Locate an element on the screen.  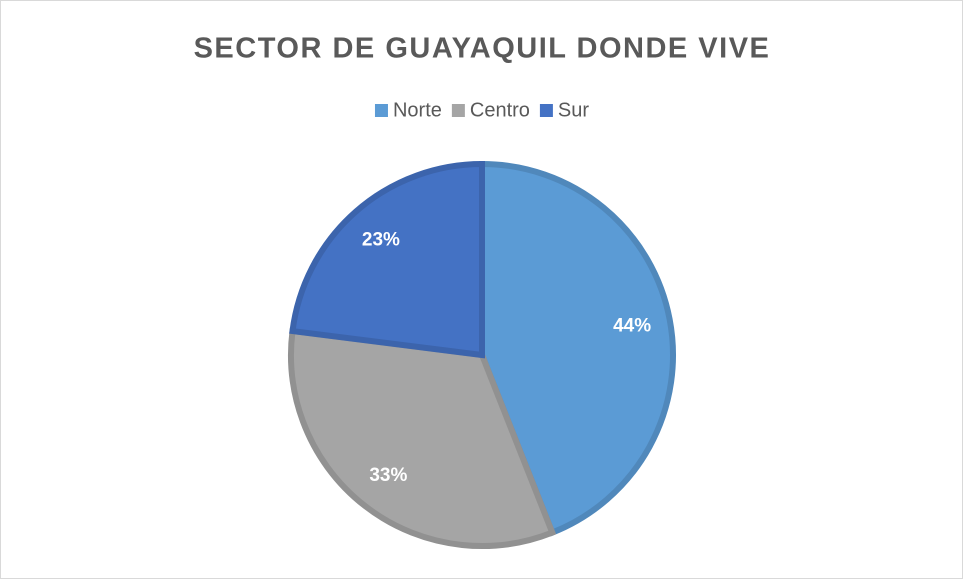
chart-title: SECTOR DE GUAYAQUIL DONDE VIVE is located at coordinates (482, 49).